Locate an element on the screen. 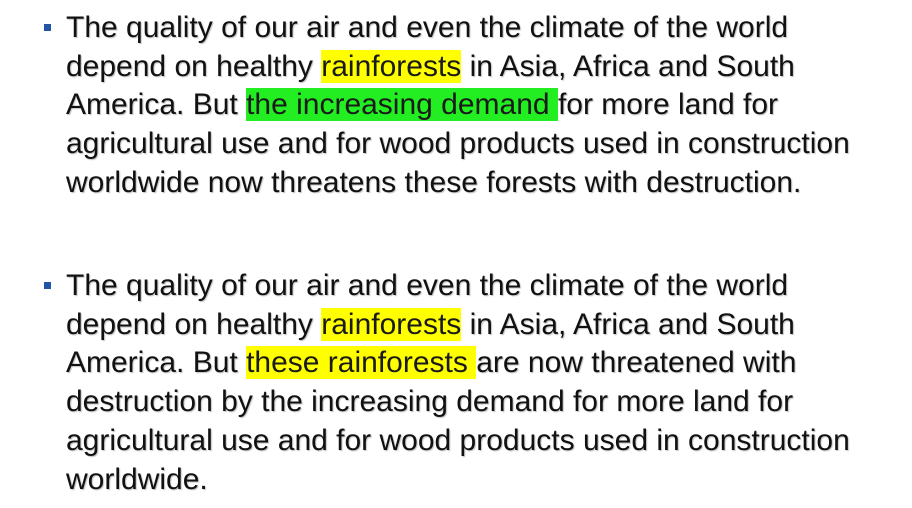 The image size is (912, 508). highlighted-these-rainforests: these rainforests is located at coordinates (361, 363).